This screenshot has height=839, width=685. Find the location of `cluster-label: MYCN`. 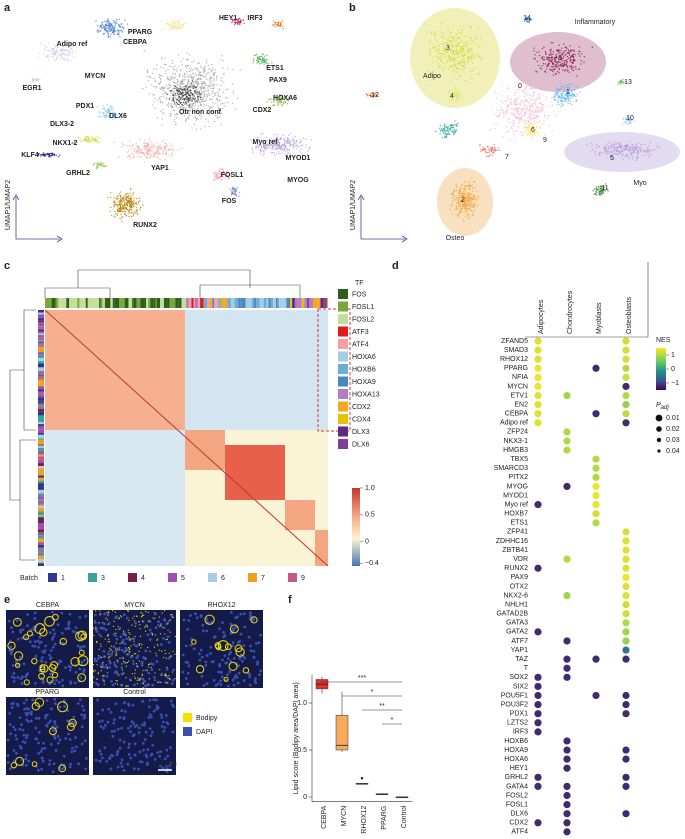

cluster-label: MYCN is located at coordinates (95, 76).